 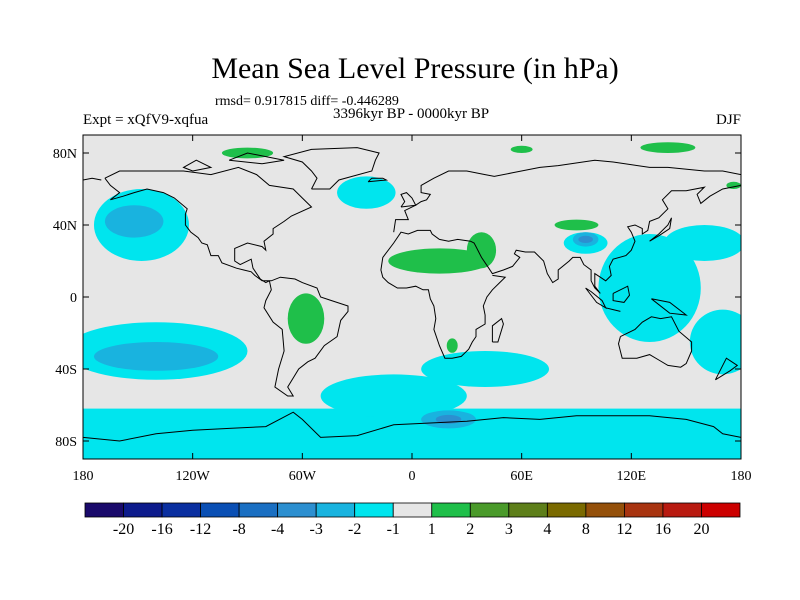 I want to click on colorbar-label: -16, so click(x=161, y=529).